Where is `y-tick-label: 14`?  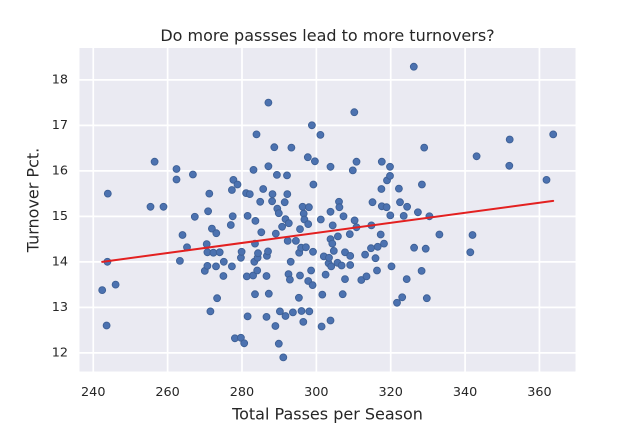
y-tick-label: 14 is located at coordinates (60, 261).